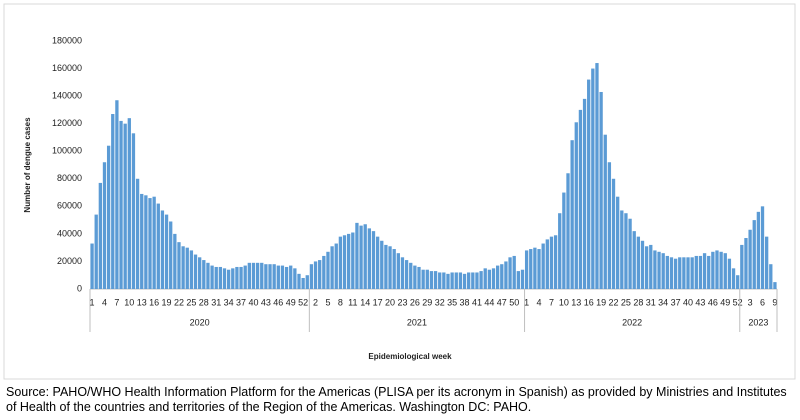 The image size is (800, 420). What do you see at coordinates (390, 302) in the screenshot?
I see `x-tick-label: 20` at bounding box center [390, 302].